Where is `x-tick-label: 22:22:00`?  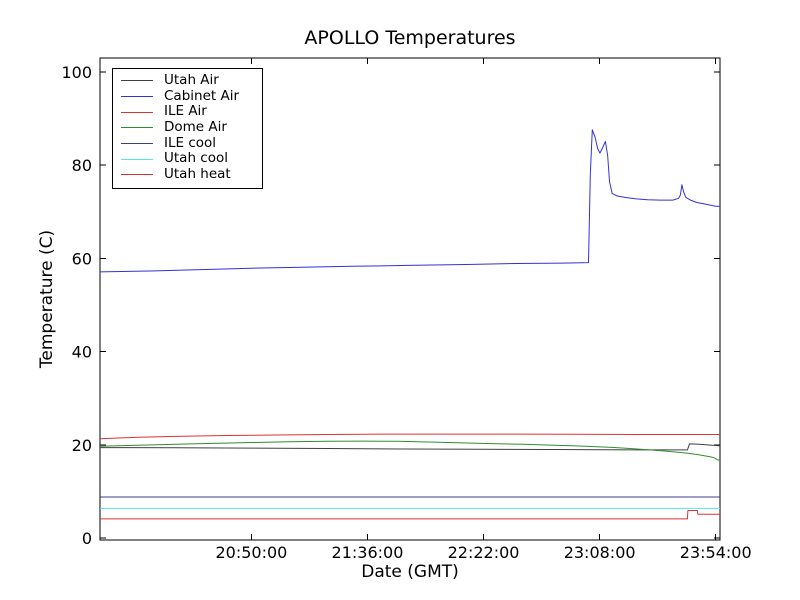 x-tick-label: 22:22:00 is located at coordinates (484, 552).